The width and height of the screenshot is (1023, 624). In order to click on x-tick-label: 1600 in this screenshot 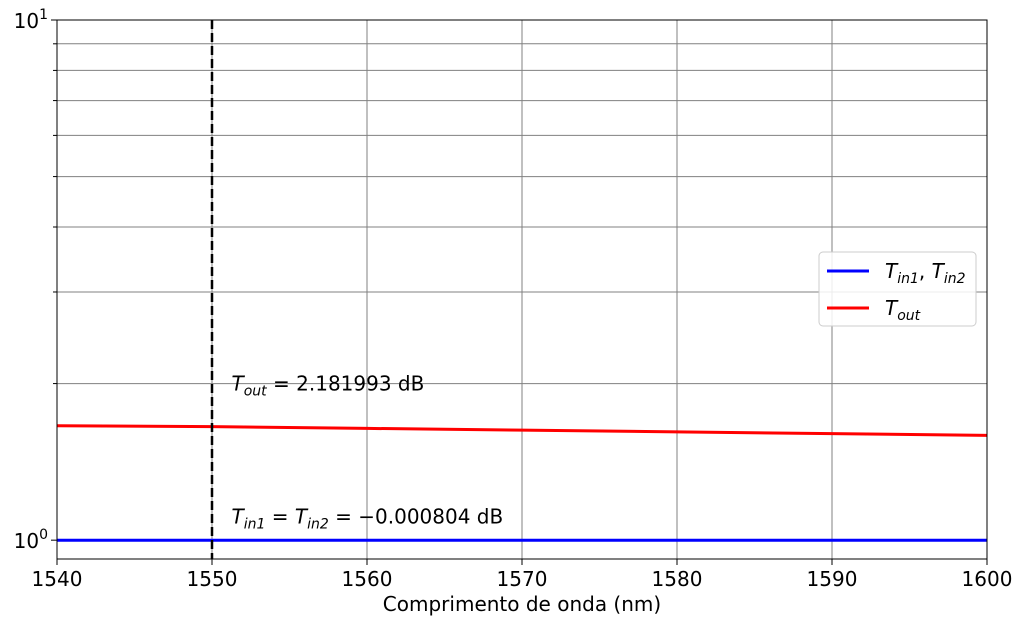, I will do `click(987, 579)`.